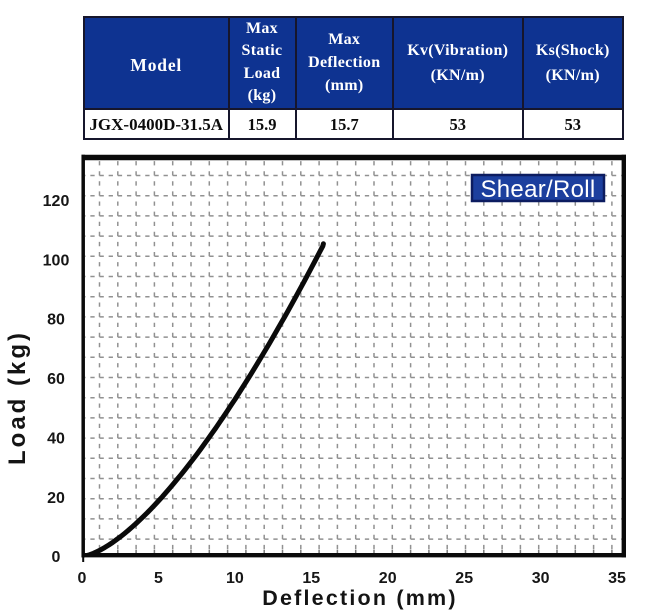 This screenshot has height=613, width=650. What do you see at coordinates (17, 397) in the screenshot?
I see `svg-text: Load (kg)` at bounding box center [17, 397].